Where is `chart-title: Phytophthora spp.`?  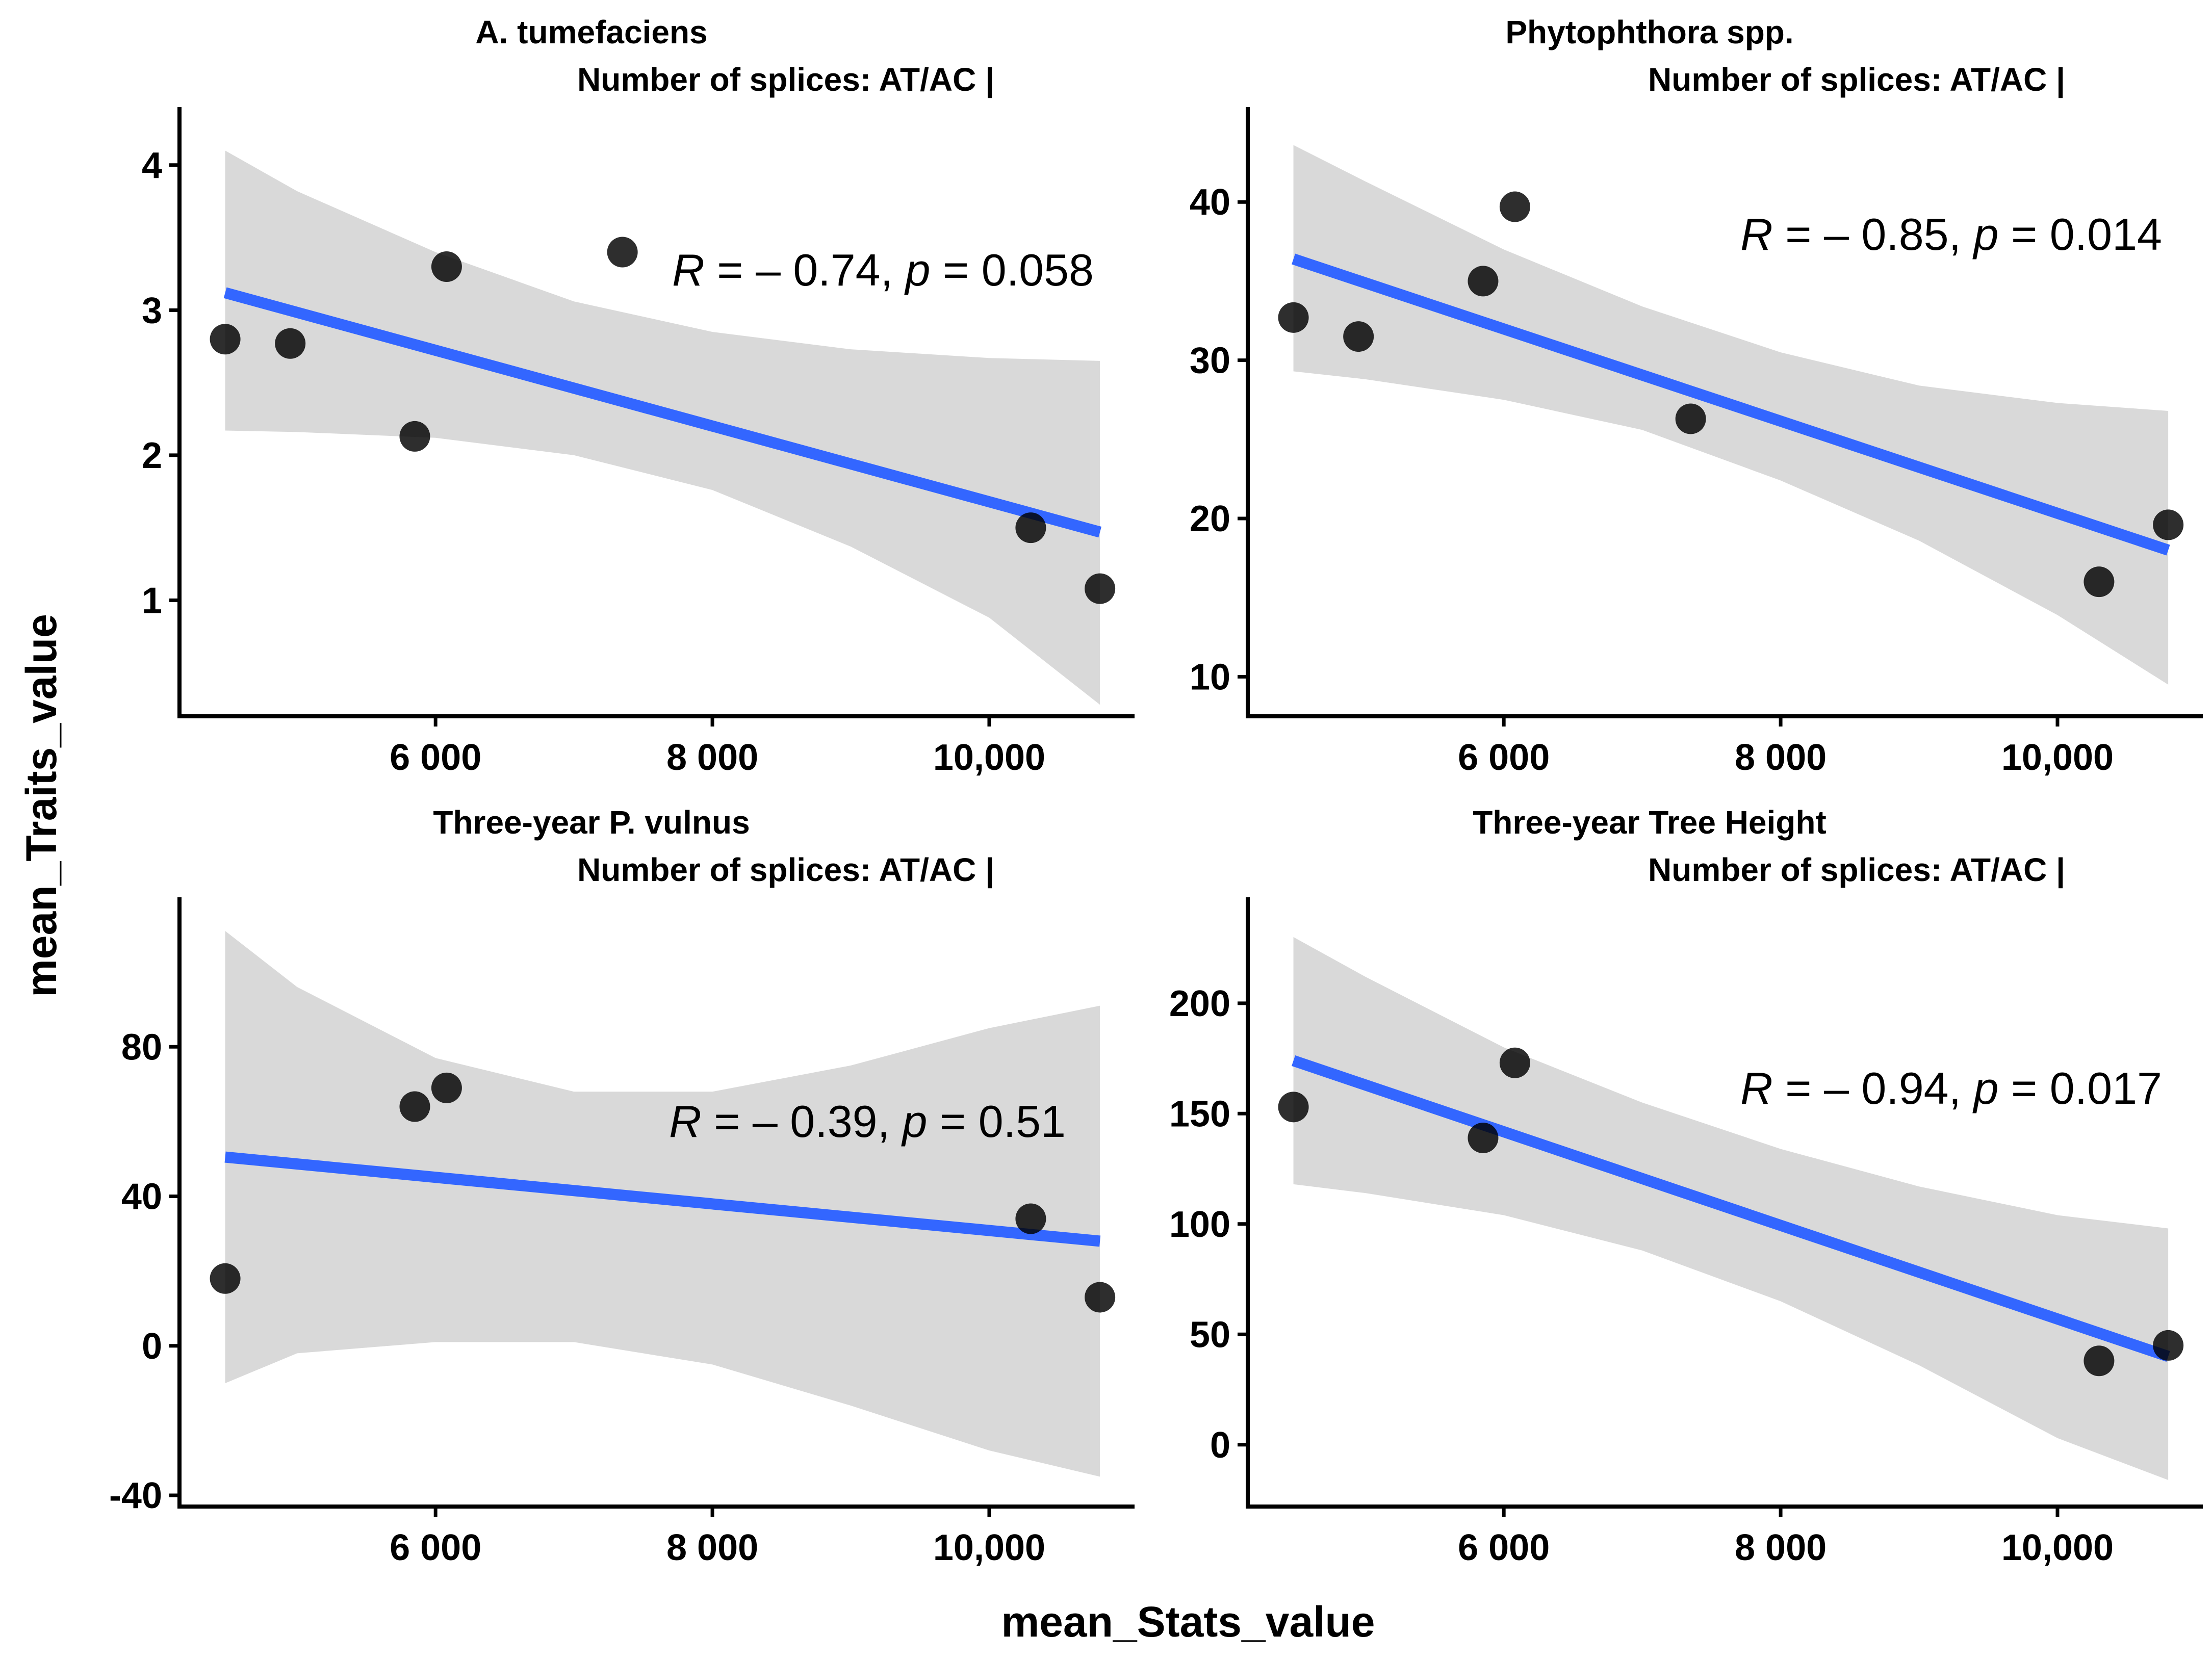
chart-title: Phytophthora spp. is located at coordinates (1649, 32).